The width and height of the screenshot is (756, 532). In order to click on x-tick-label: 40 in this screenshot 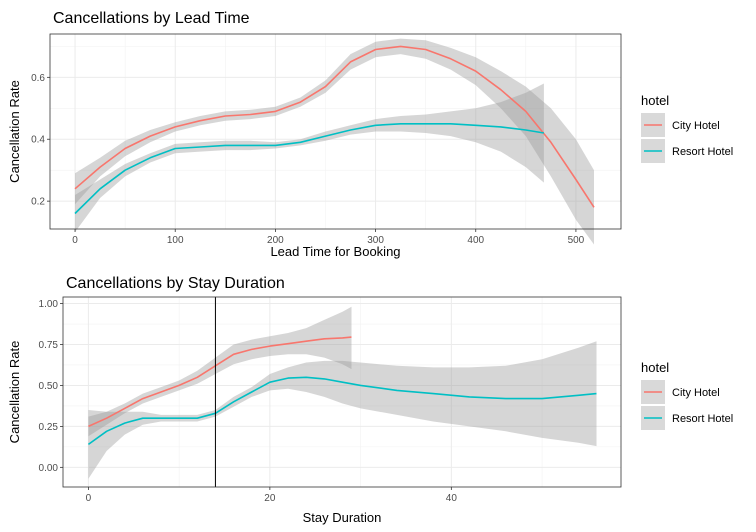, I will do `click(452, 498)`.